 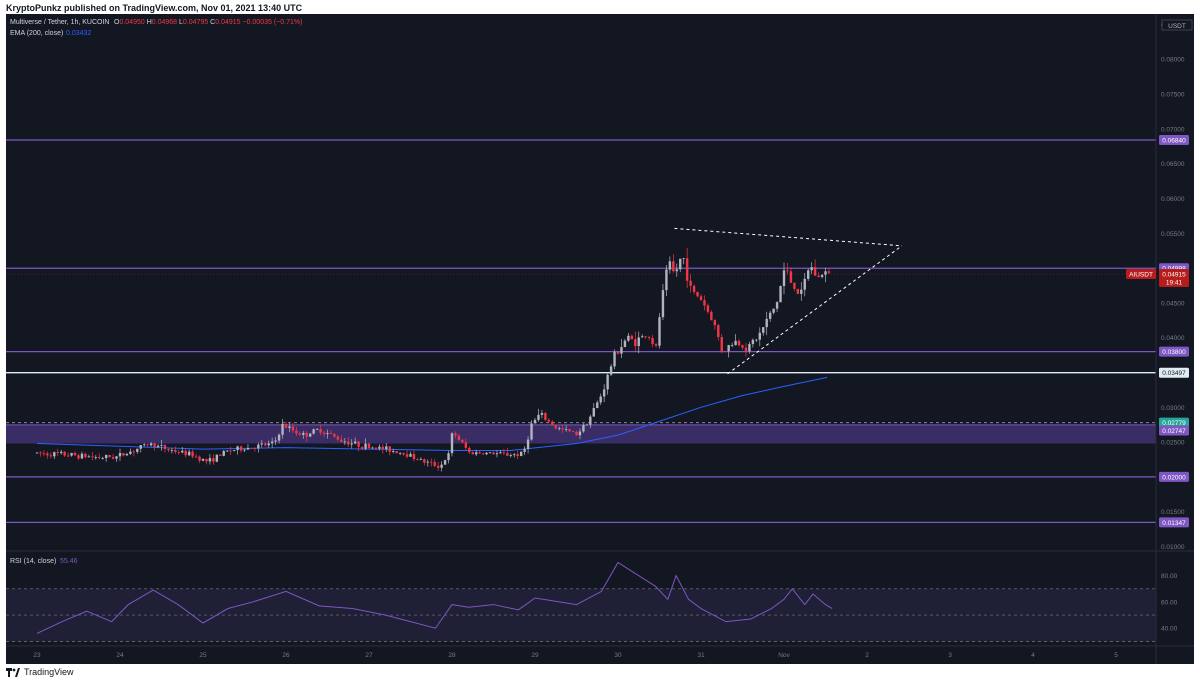 What do you see at coordinates (1173, 164) in the screenshot?
I see `price-tick-label: 0.06500` at bounding box center [1173, 164].